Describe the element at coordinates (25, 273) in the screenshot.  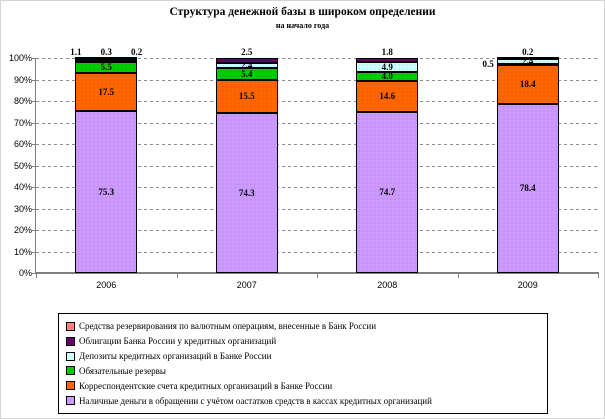
I see `y-axis-tick-label: 0%` at that location.